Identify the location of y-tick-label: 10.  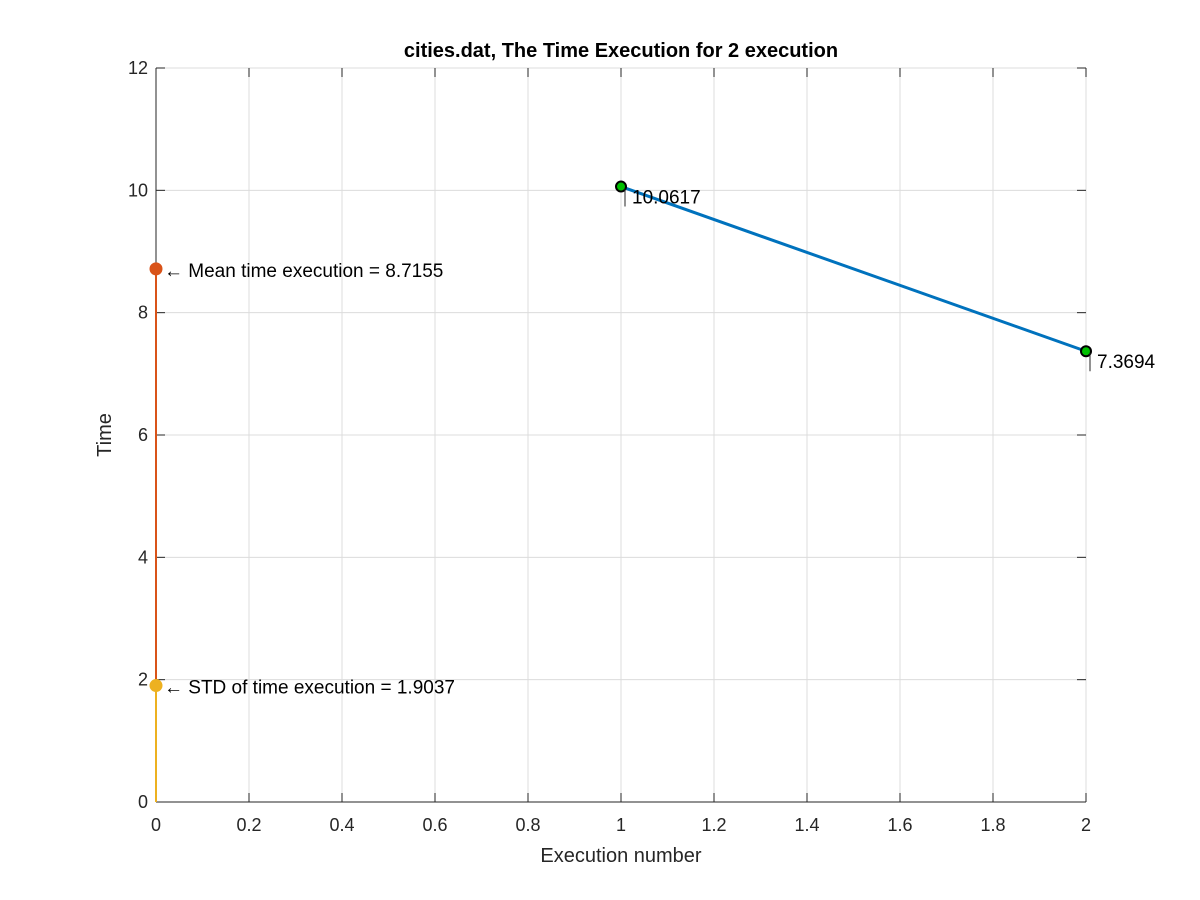
(138, 190).